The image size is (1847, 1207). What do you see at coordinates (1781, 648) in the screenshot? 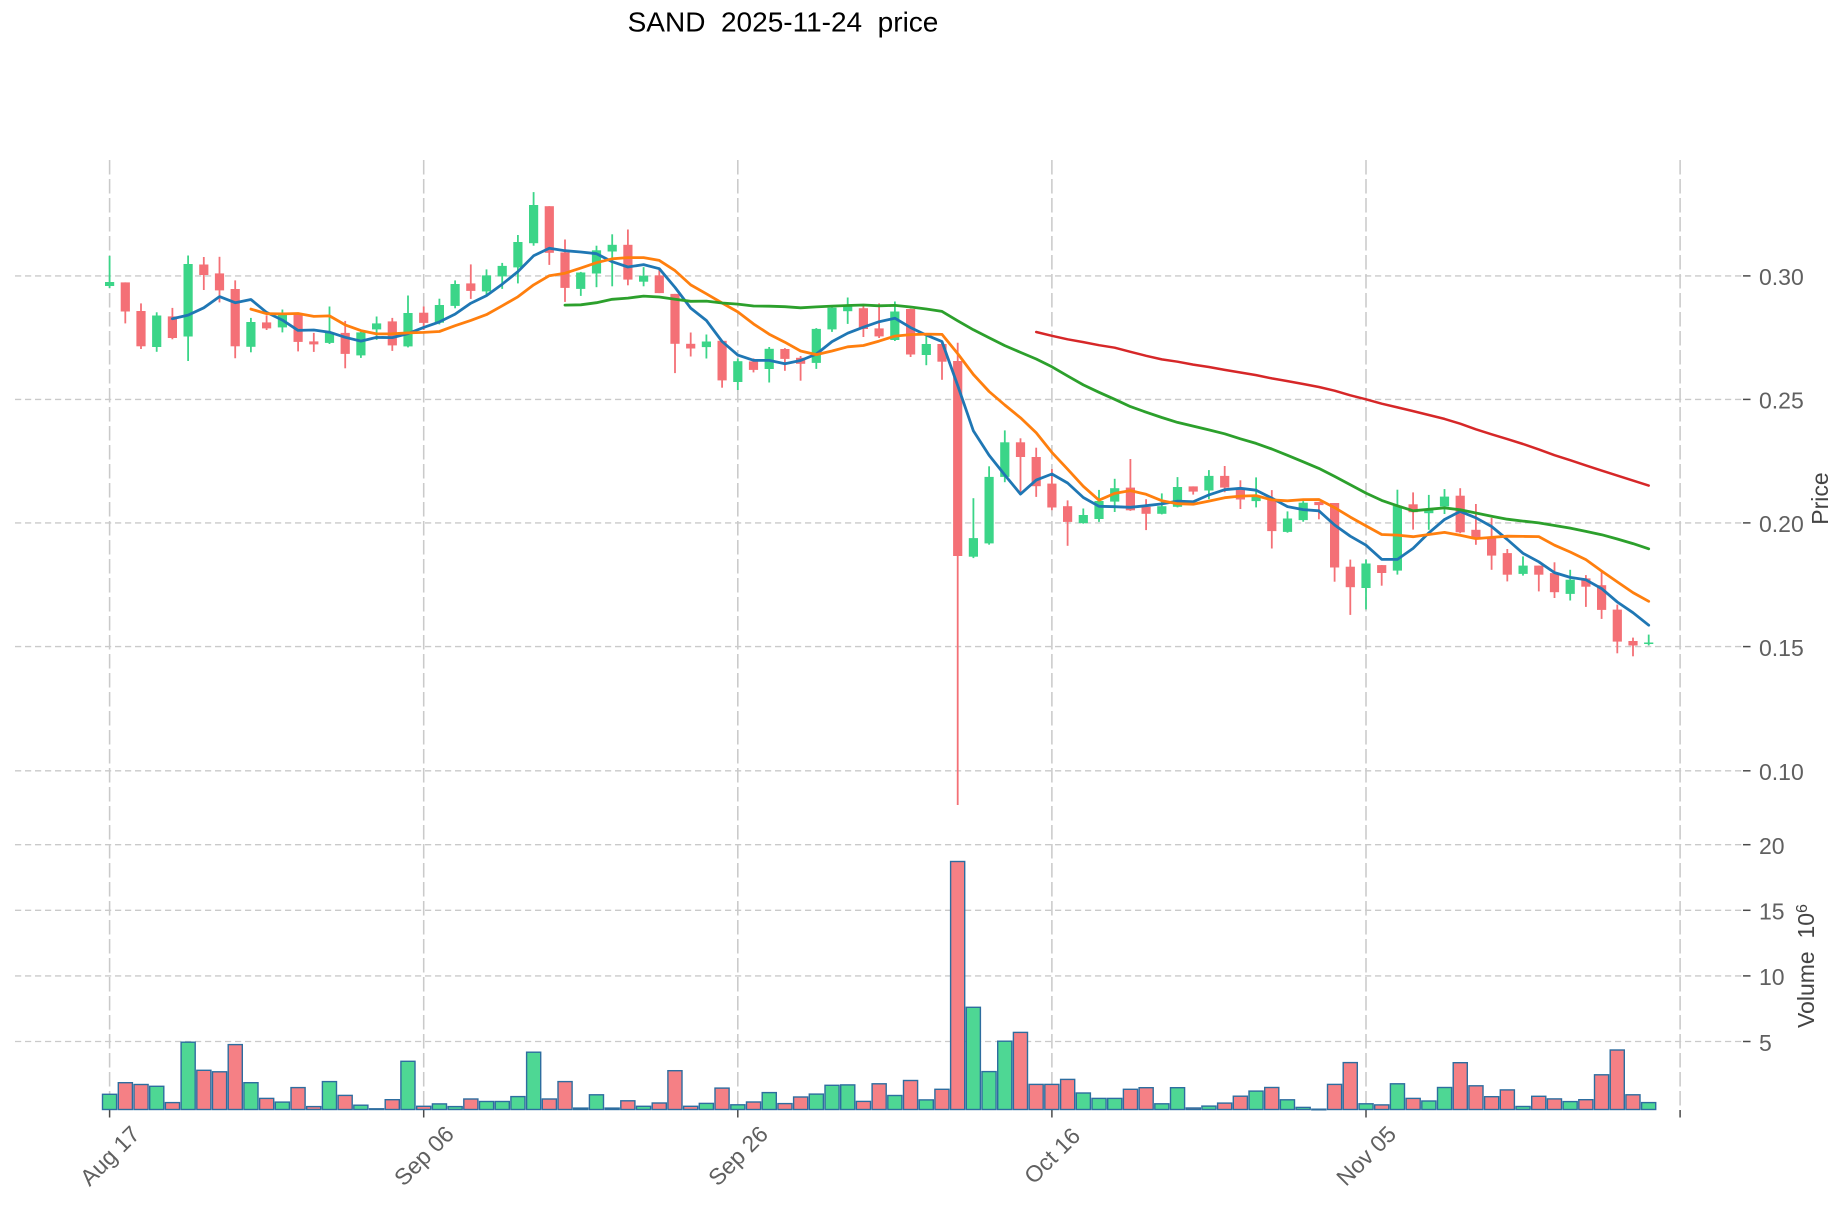
I see `svg-text: 0.15` at bounding box center [1781, 648].